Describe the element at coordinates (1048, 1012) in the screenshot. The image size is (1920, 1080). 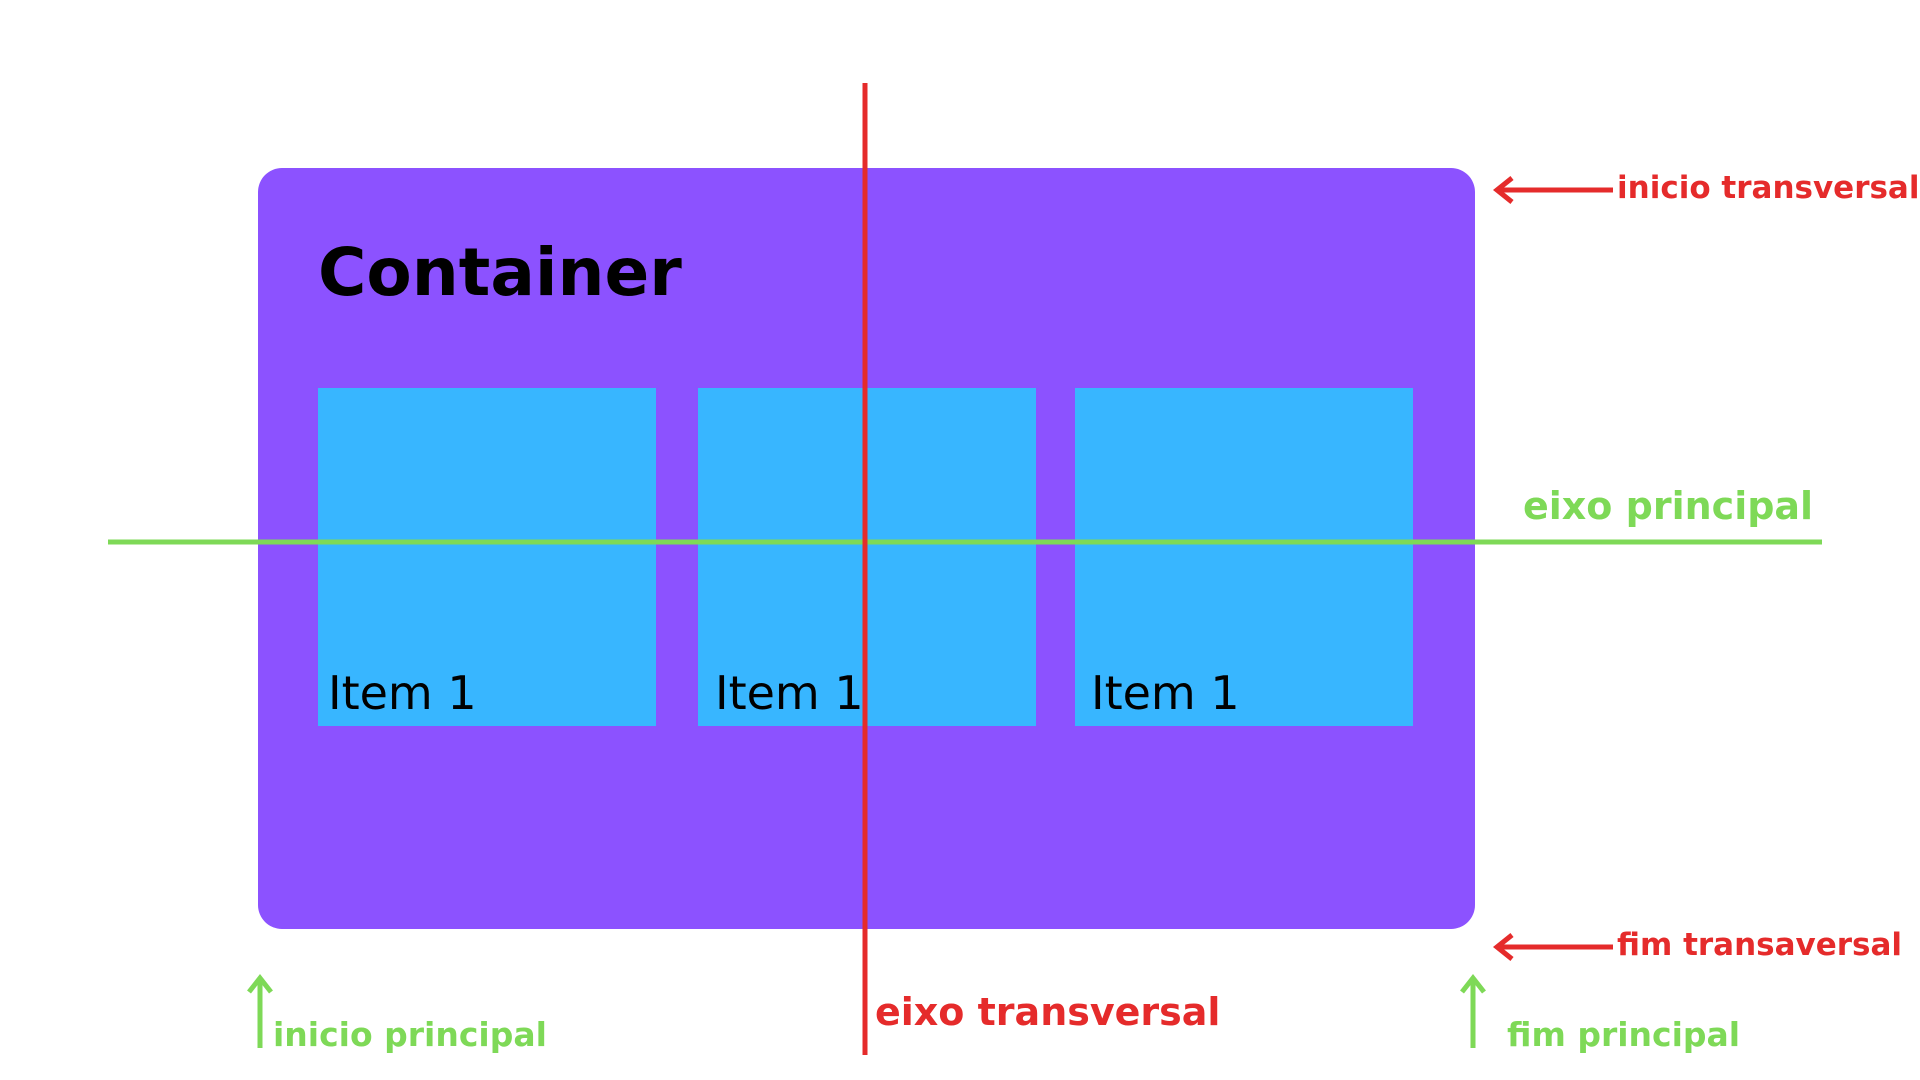
I see `cross-axis-label: eixo transversal` at that location.